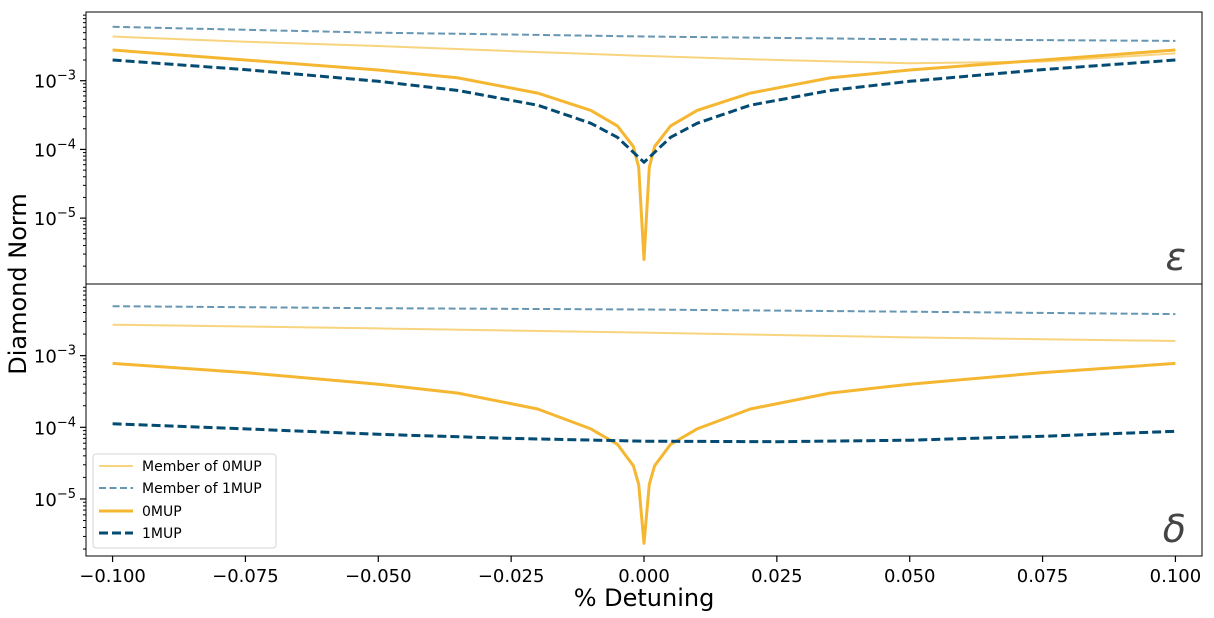 This screenshot has height=618, width=1214. What do you see at coordinates (644, 598) in the screenshot?
I see `x-axis-label: % Detuning` at bounding box center [644, 598].